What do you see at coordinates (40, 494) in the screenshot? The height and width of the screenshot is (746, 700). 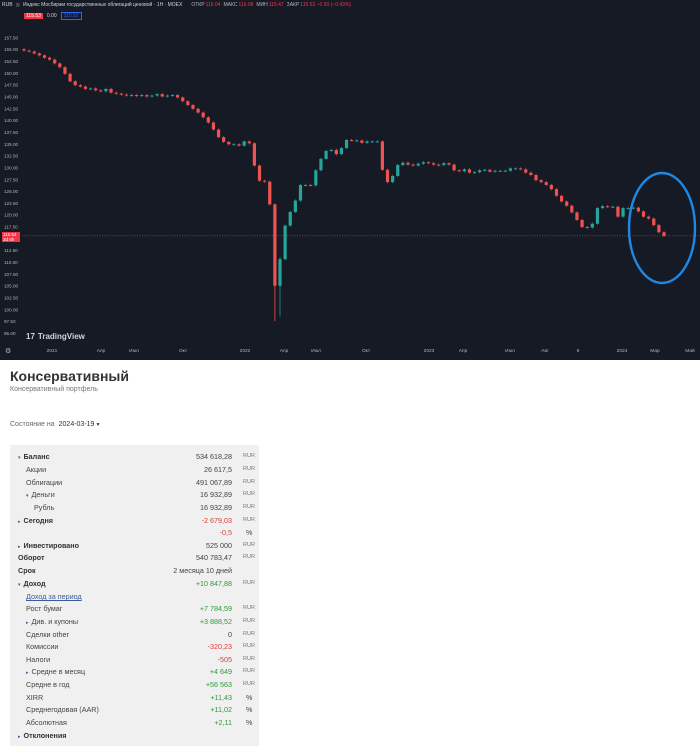 I see `row-label: ▾ Деньги` at bounding box center [40, 494].